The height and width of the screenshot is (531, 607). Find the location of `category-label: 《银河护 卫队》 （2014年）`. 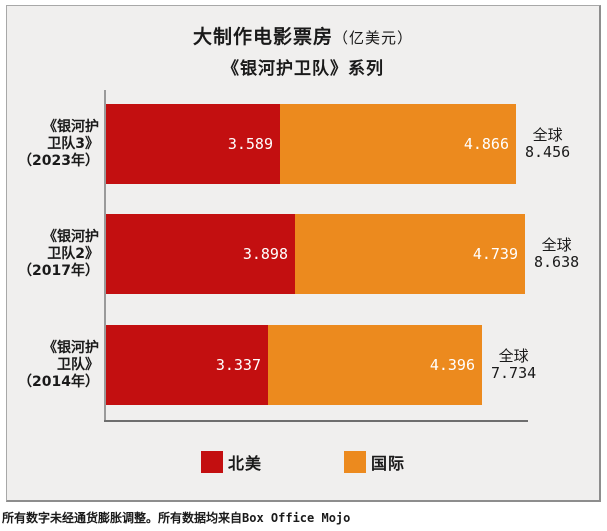

category-label: 《银河护 卫队》 （2014年） is located at coordinates (58, 364).